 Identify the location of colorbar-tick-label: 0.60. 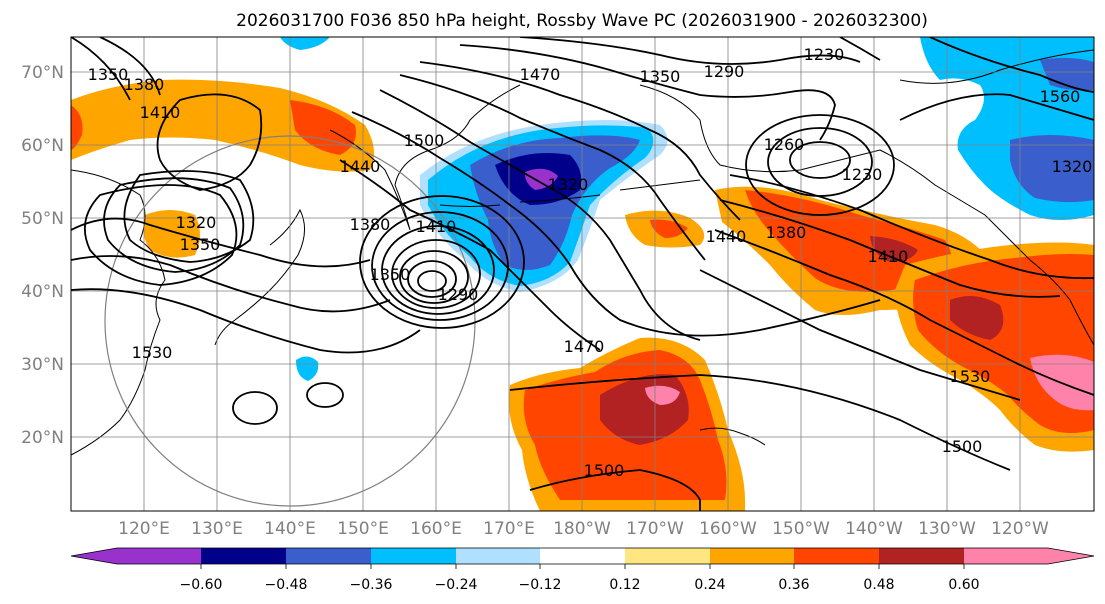
(963, 585).